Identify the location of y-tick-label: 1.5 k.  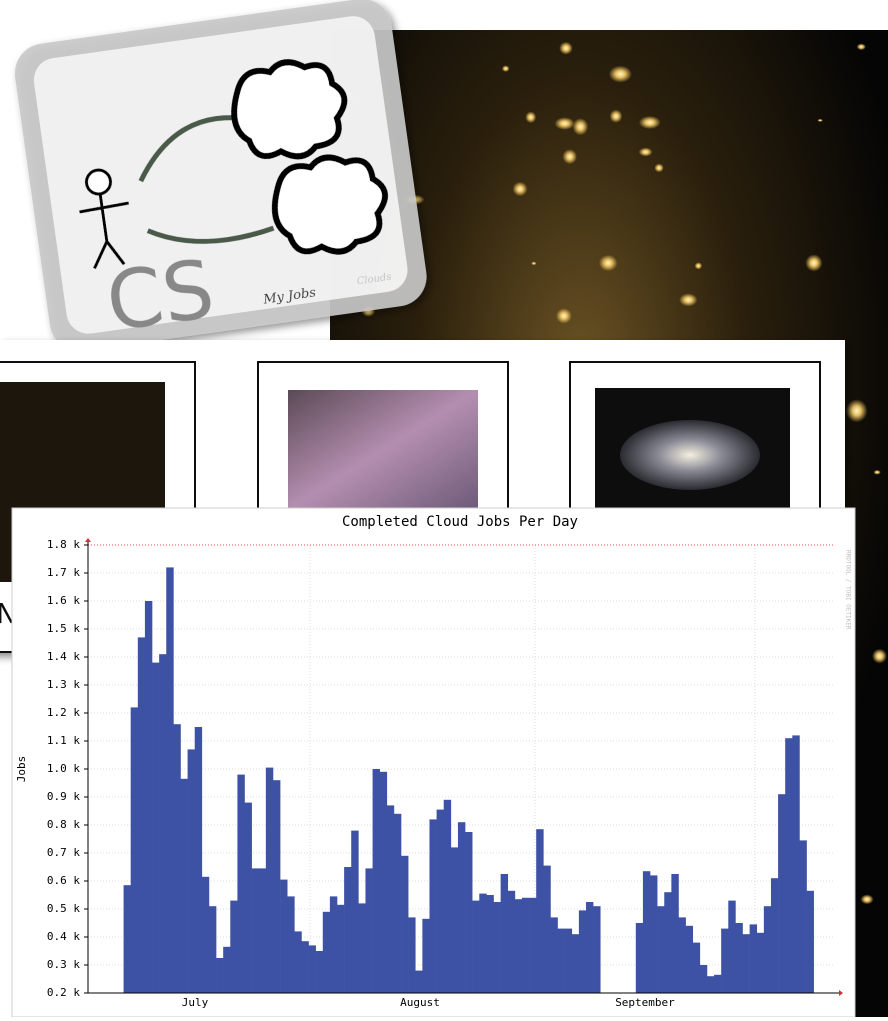
(63, 628).